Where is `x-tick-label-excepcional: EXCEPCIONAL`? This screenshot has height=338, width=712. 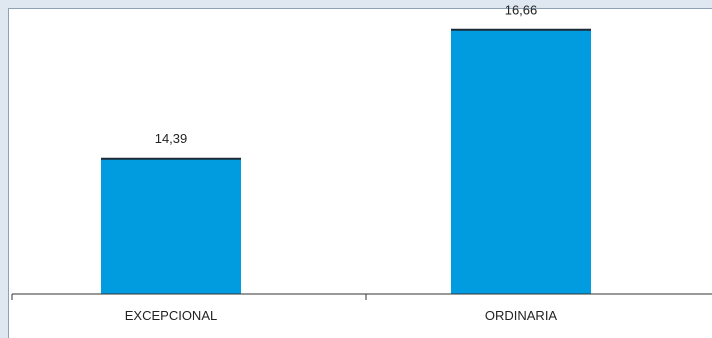
x-tick-label-excepcional: EXCEPCIONAL is located at coordinates (171, 315).